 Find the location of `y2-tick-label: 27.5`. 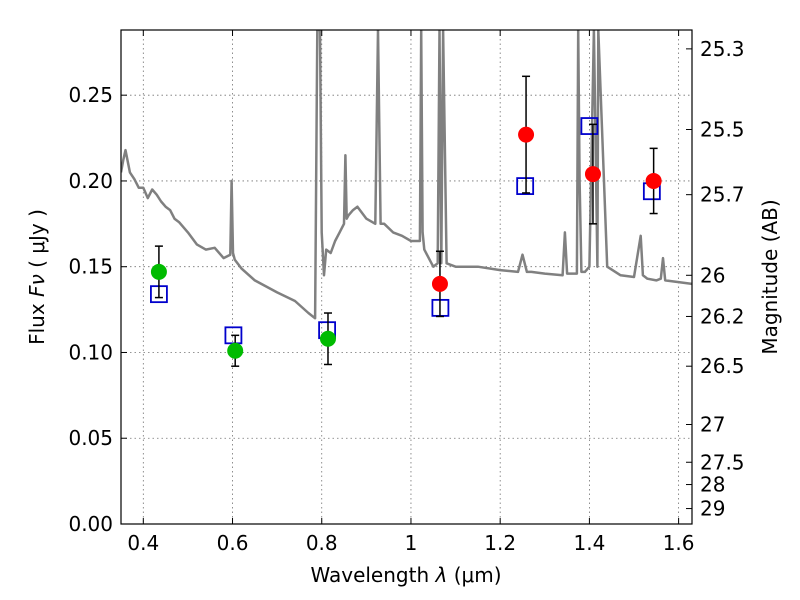

y2-tick-label: 27.5 is located at coordinates (722, 462).